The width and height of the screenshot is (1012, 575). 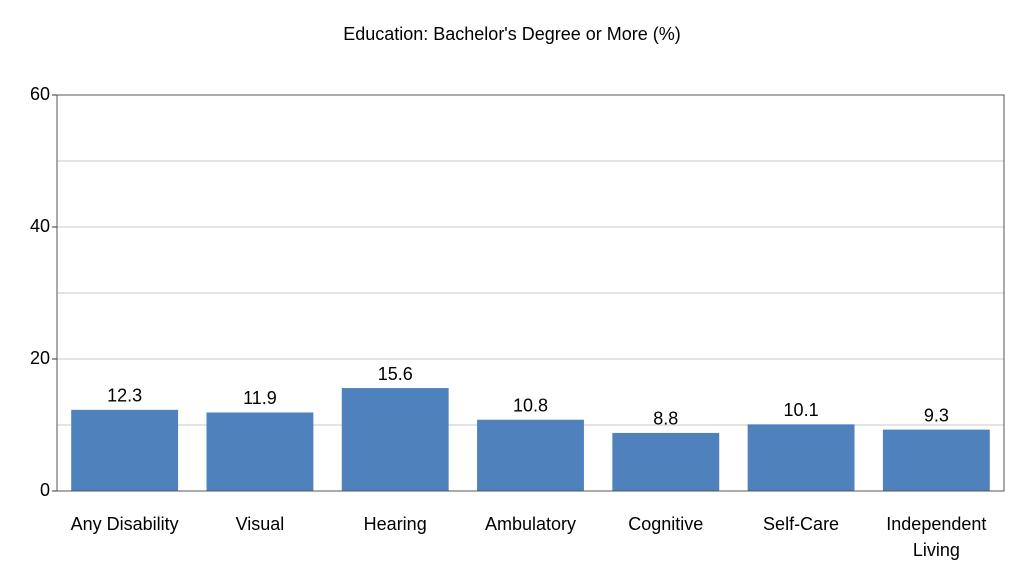 What do you see at coordinates (40, 358) in the screenshot?
I see `y-tick-label: 20` at bounding box center [40, 358].